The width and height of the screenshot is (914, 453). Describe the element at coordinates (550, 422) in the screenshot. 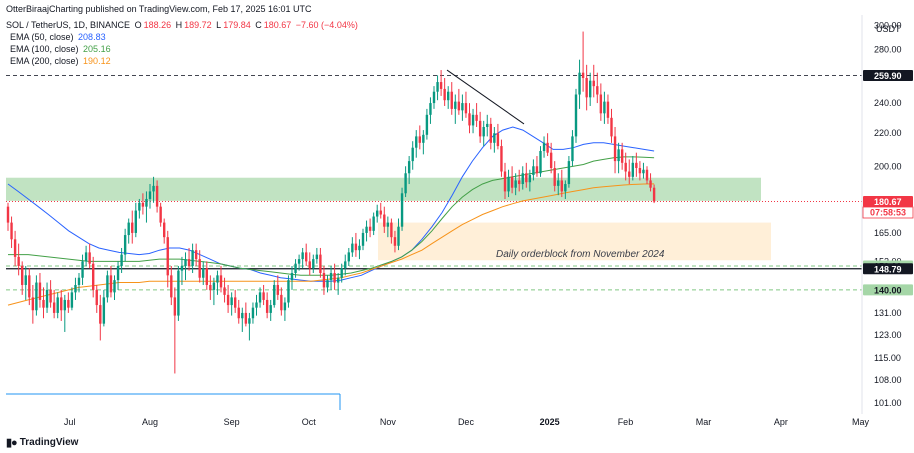

I see `x-tick-label: 2025` at that location.